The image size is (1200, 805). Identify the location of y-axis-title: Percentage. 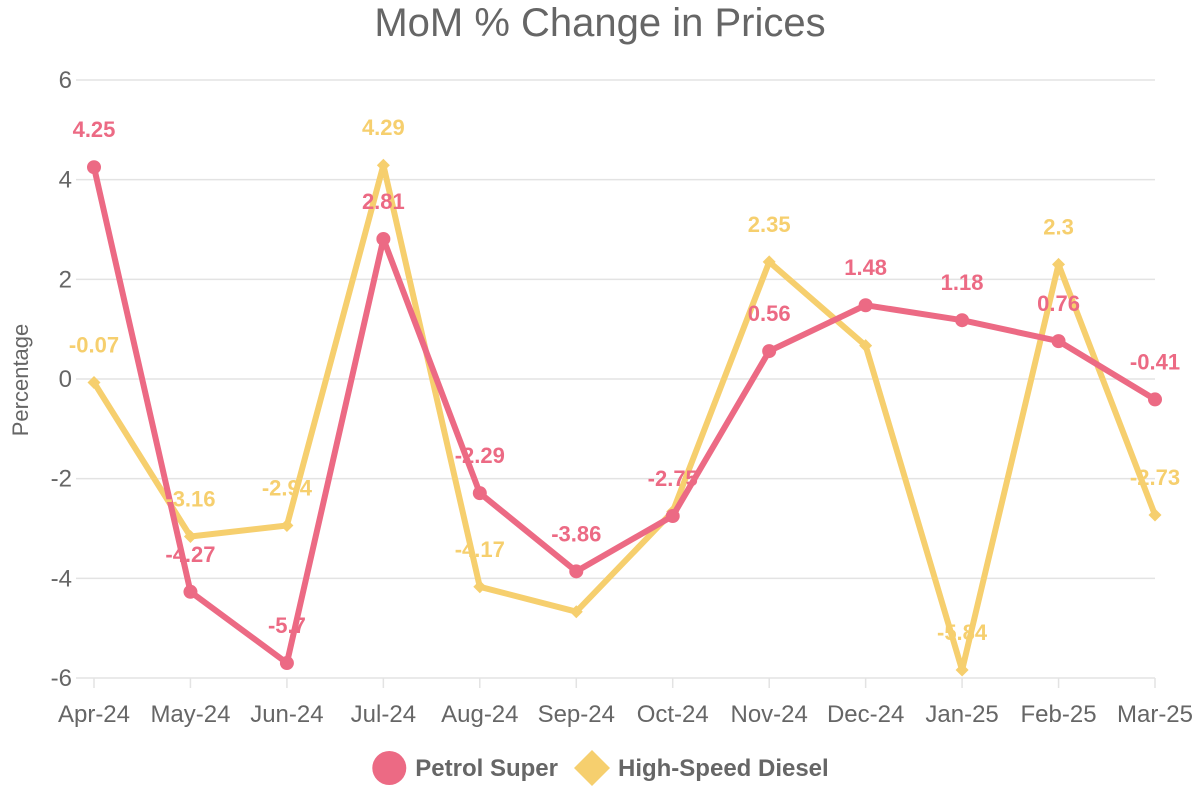
(20, 380).